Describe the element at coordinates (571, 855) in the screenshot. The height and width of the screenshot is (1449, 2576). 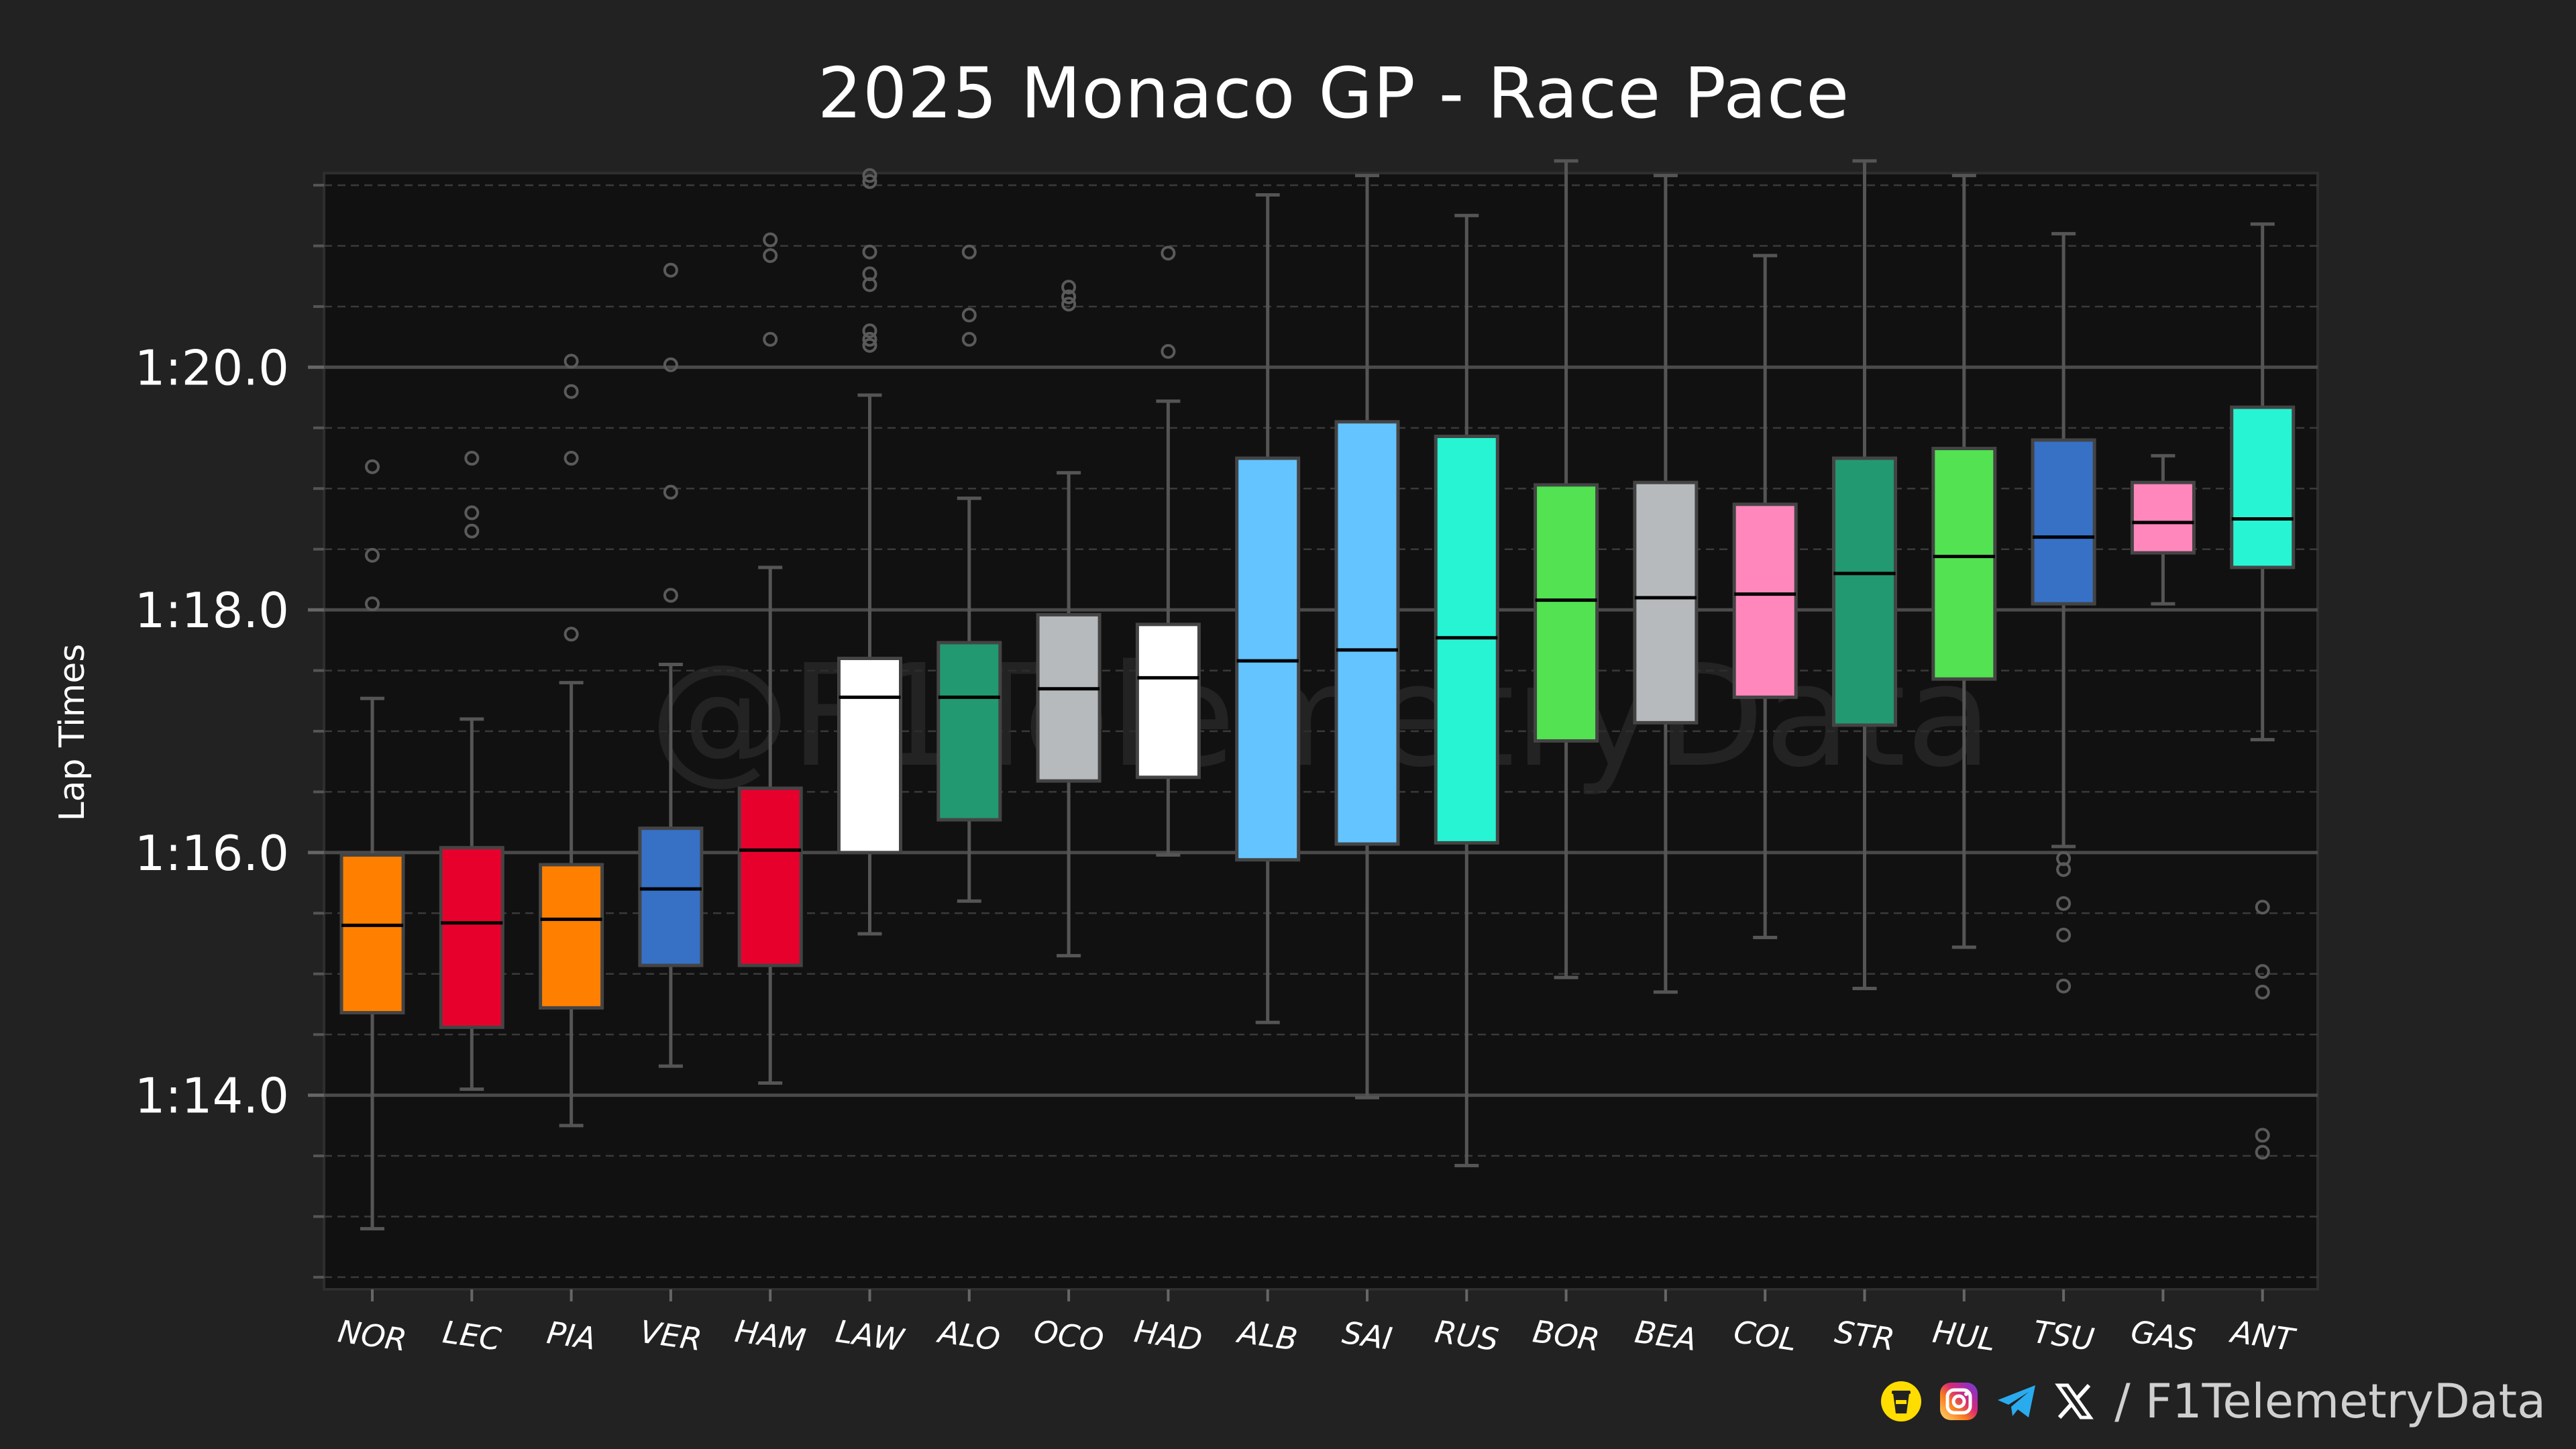
I see `boxplot-pia: PIA` at that location.